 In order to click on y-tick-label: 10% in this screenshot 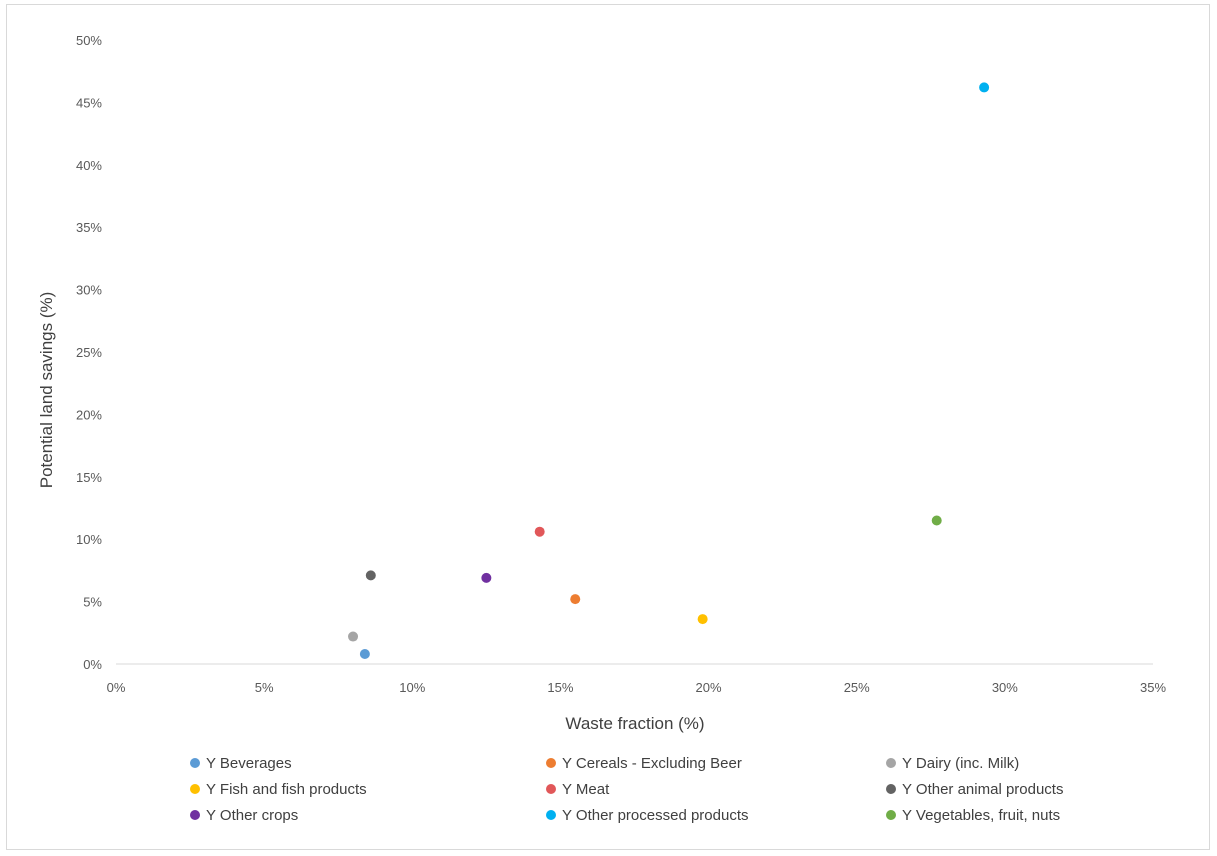, I will do `click(89, 539)`.